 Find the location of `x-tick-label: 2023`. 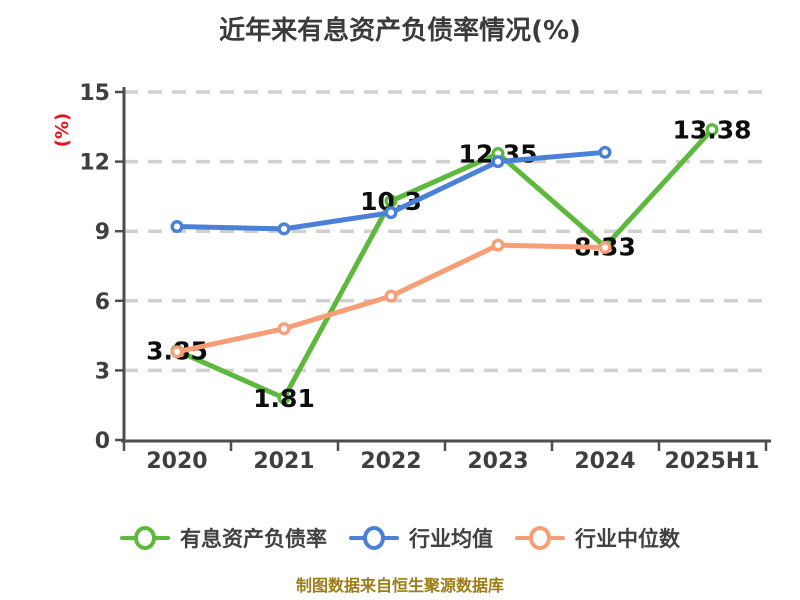

x-tick-label: 2023 is located at coordinates (497, 461).